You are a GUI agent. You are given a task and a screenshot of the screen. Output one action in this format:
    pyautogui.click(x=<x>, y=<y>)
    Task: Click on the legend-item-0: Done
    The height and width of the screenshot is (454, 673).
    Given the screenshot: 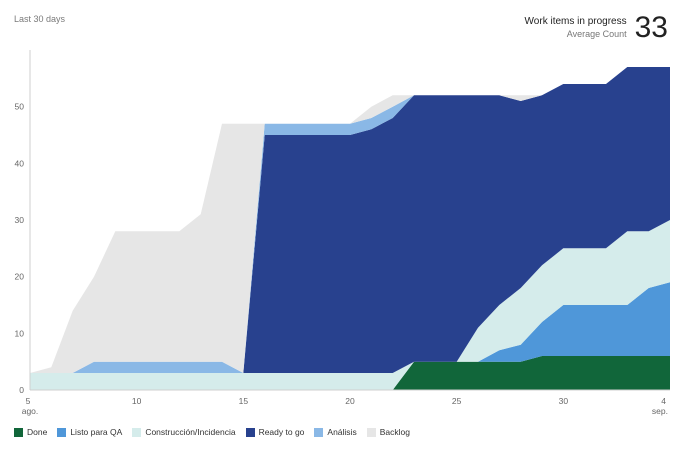 What is the action you would take?
    pyautogui.click(x=30, y=432)
    